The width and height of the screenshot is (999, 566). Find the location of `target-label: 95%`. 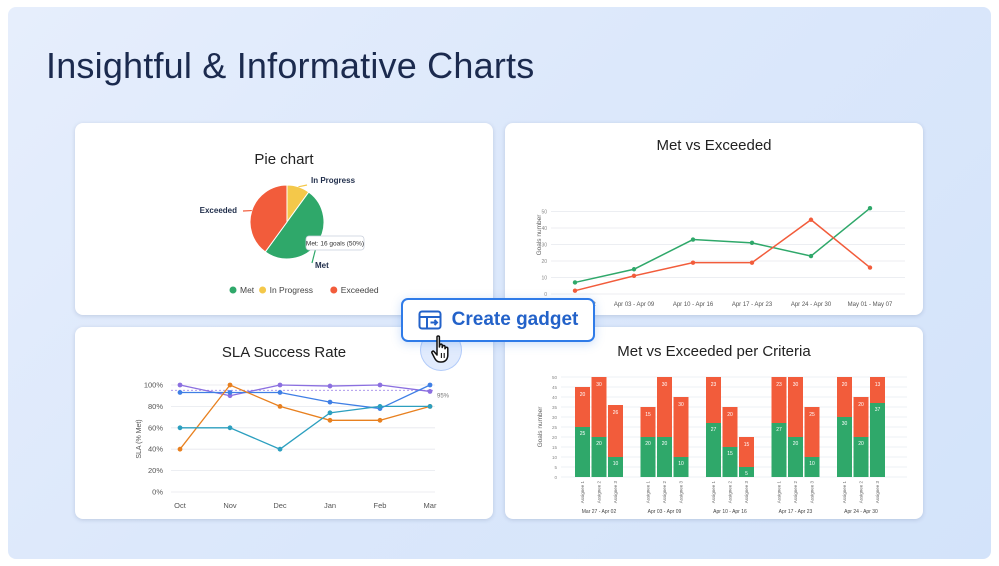

target-label: 95% is located at coordinates (443, 396).